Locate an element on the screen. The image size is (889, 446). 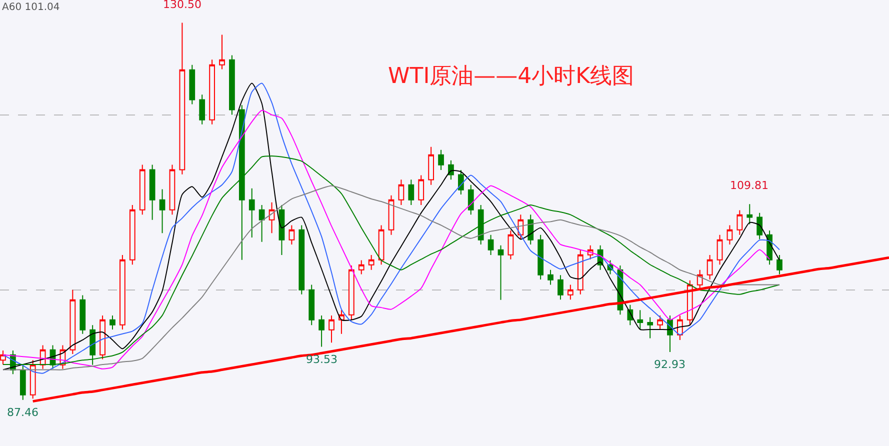
annotation: 92.93 is located at coordinates (670, 364).